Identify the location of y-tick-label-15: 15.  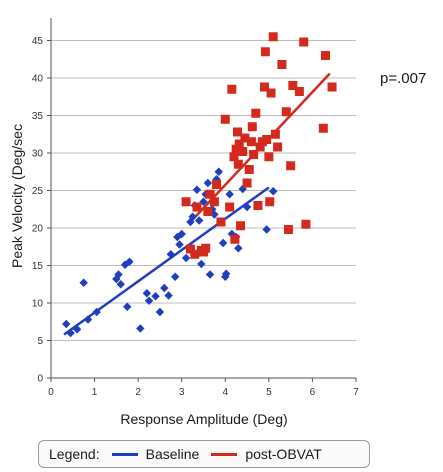
(38, 266).